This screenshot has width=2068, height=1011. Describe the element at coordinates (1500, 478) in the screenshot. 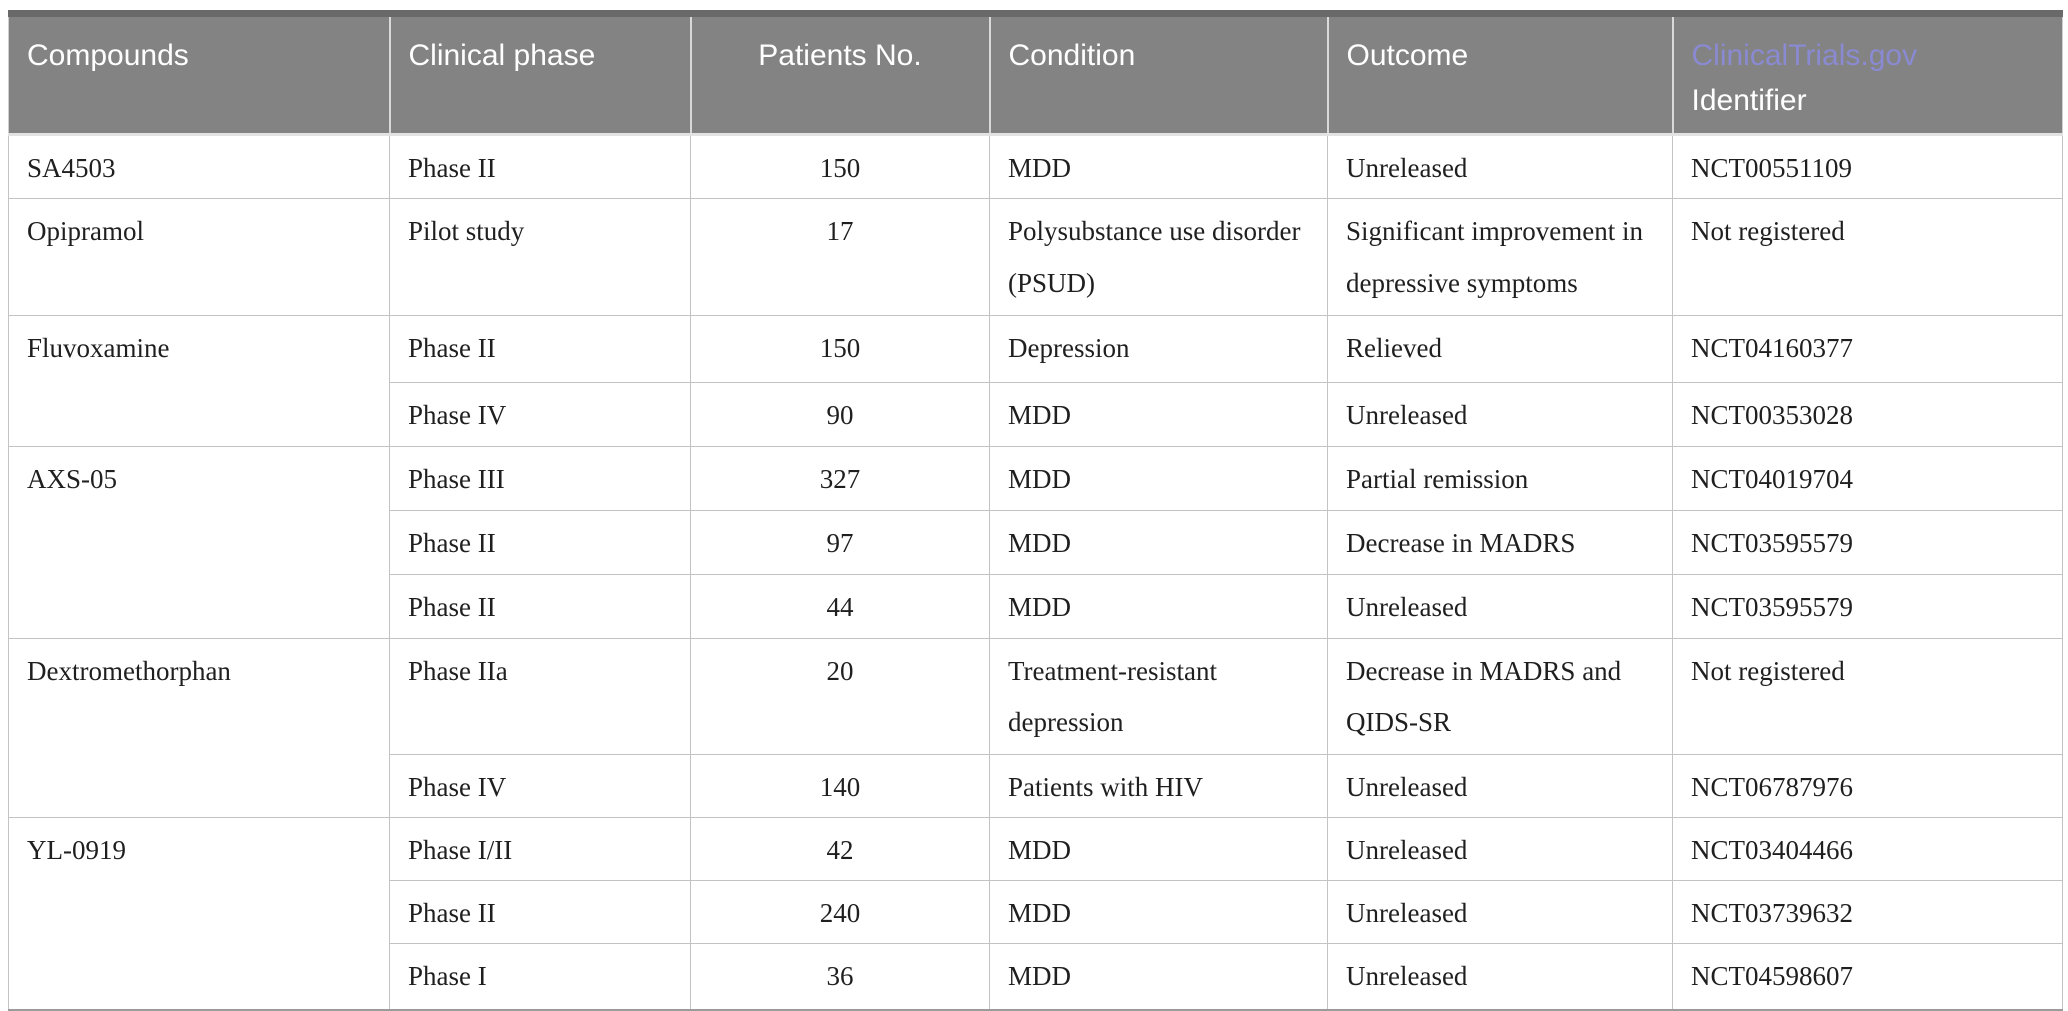

I see `outcome-cell: Partial remission` at that location.